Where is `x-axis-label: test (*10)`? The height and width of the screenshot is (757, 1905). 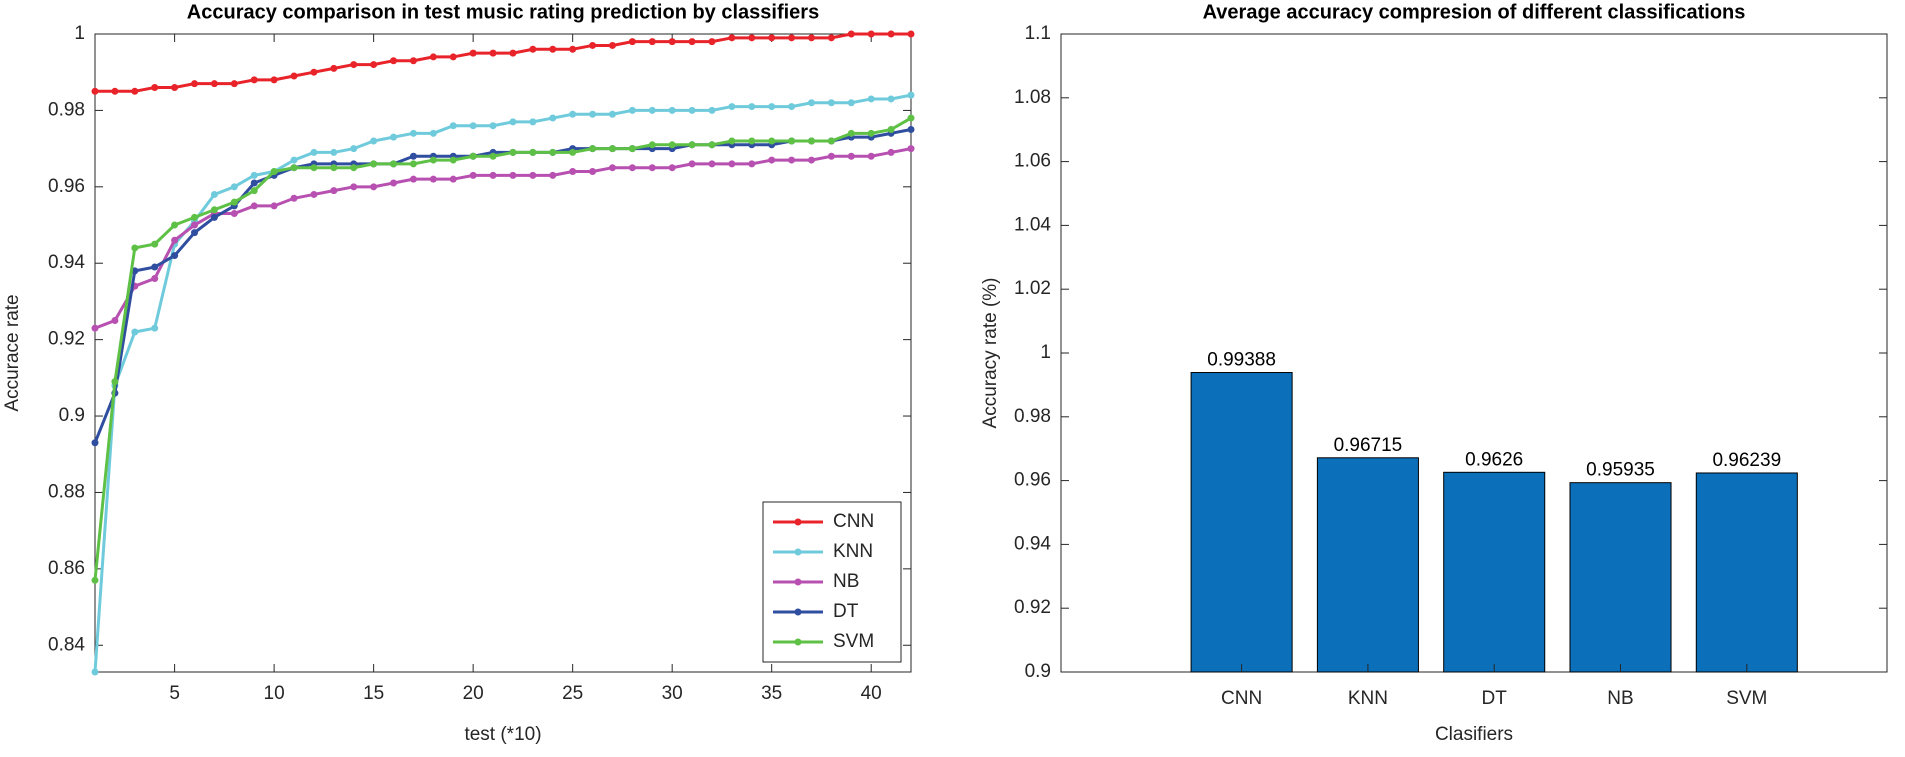
x-axis-label: test (*10) is located at coordinates (502, 734).